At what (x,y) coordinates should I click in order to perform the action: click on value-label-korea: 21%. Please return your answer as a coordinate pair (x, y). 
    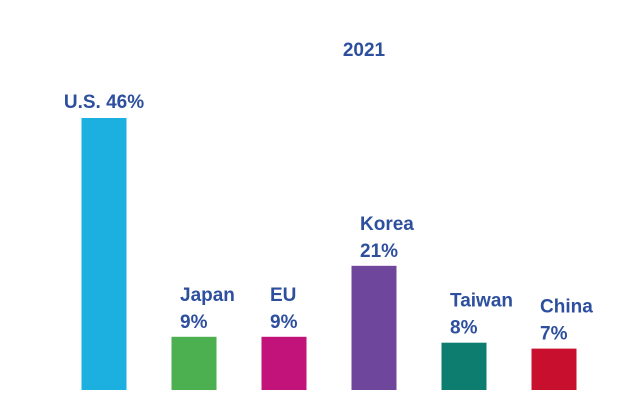
    Looking at the image, I should click on (379, 251).